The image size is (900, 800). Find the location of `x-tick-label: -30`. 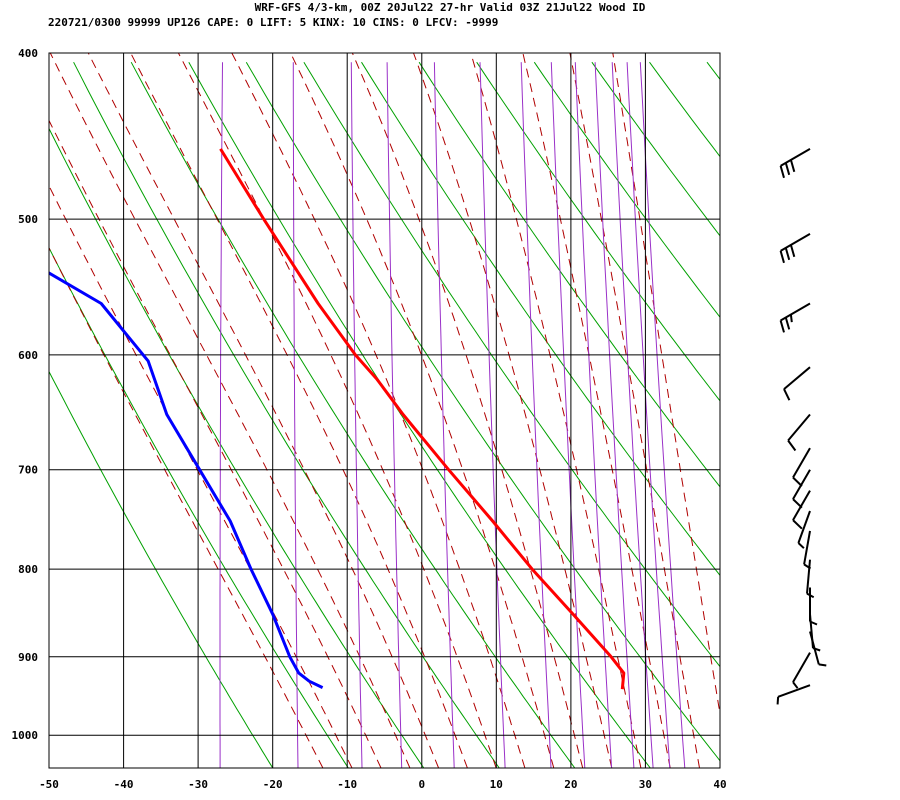

x-tick-label: -30 is located at coordinates (198, 784).